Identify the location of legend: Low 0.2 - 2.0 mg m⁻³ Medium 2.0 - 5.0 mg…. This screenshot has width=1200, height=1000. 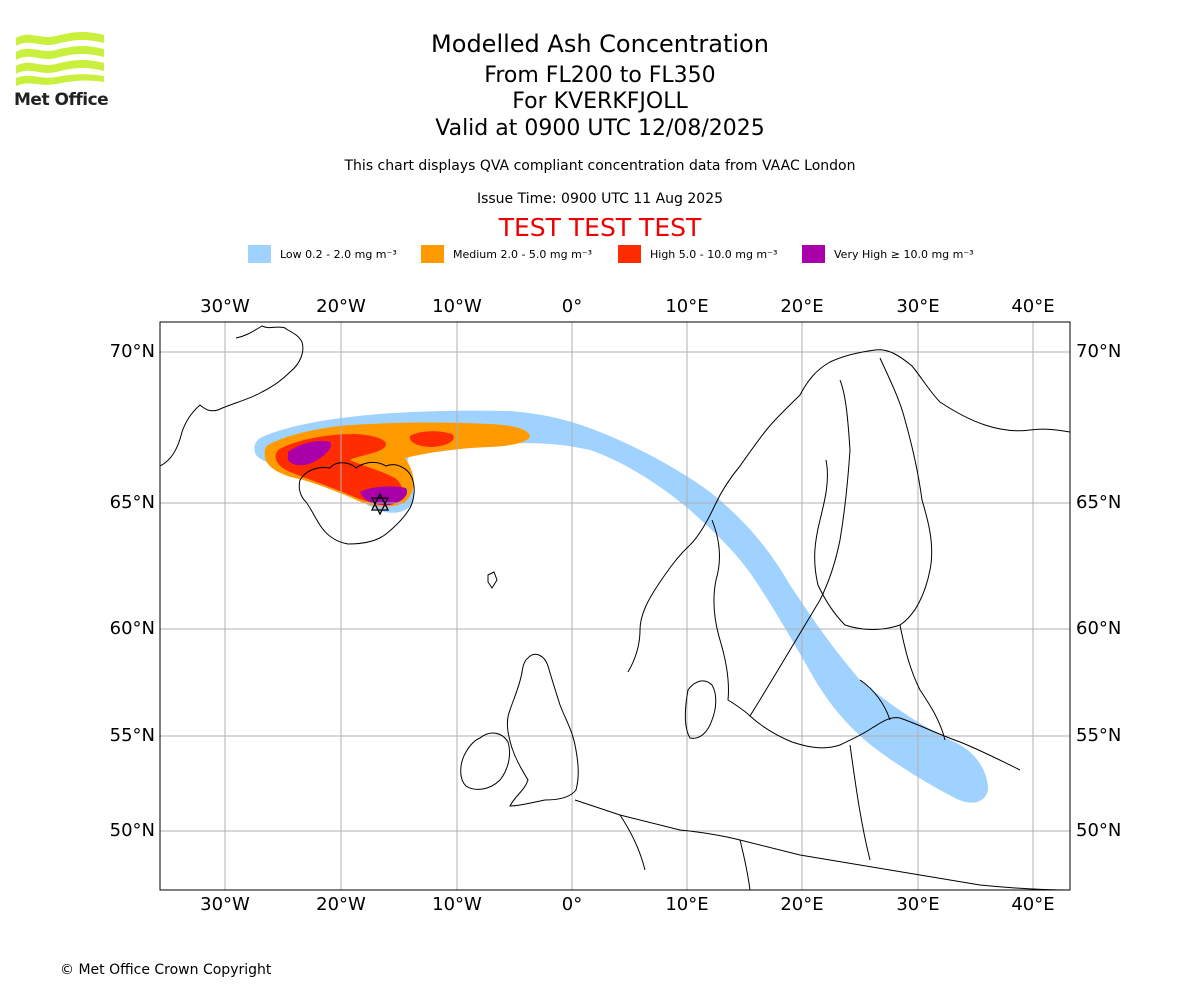
(600, 254).